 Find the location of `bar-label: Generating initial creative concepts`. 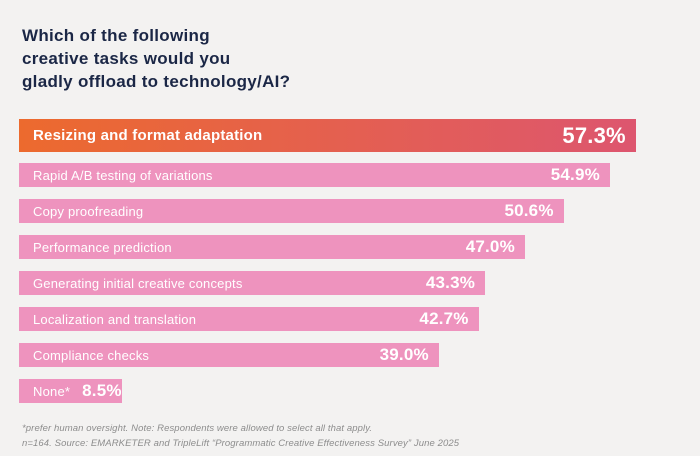

bar-label: Generating initial creative concepts is located at coordinates (138, 283).